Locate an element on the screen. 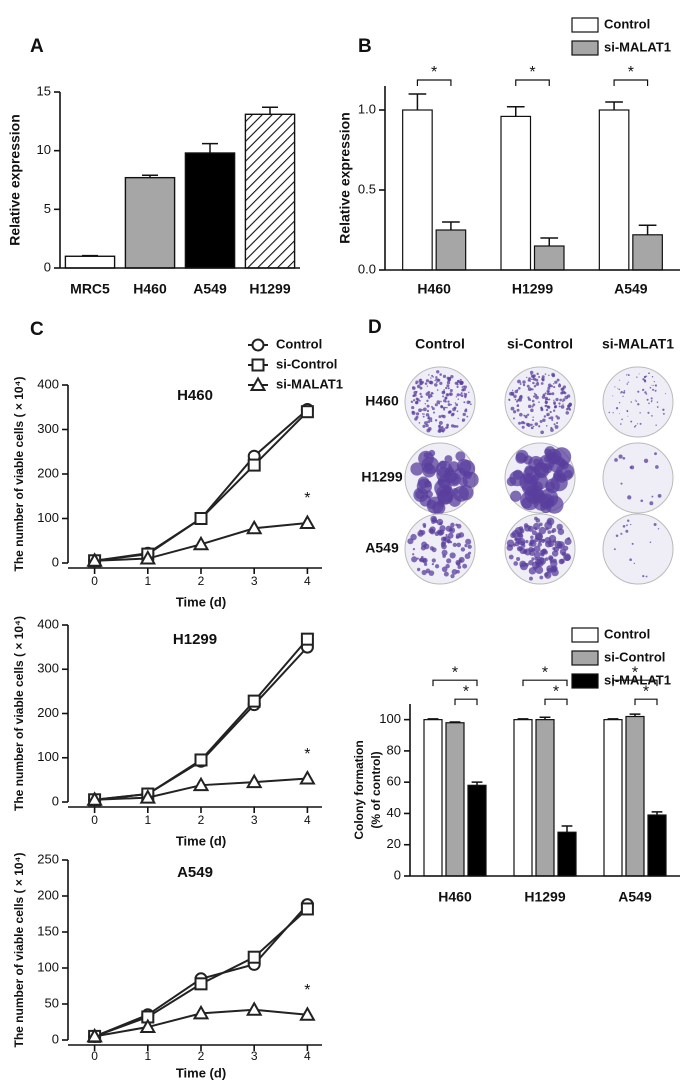 This screenshot has width=685, height=1082. column-label: si-Control is located at coordinates (540, 344).